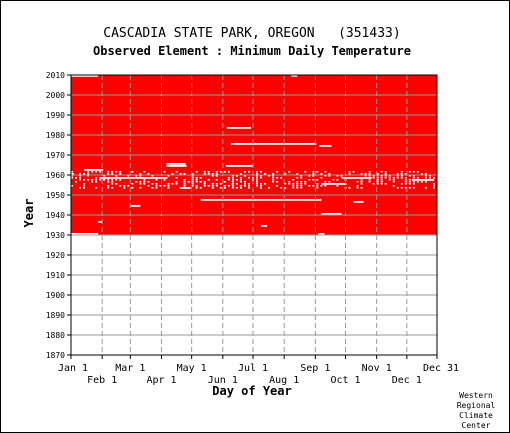 Image resolution: width=510 pixels, height=433 pixels. Describe the element at coordinates (73, 368) in the screenshot. I see `x-tick-label: Jan 1` at that location.